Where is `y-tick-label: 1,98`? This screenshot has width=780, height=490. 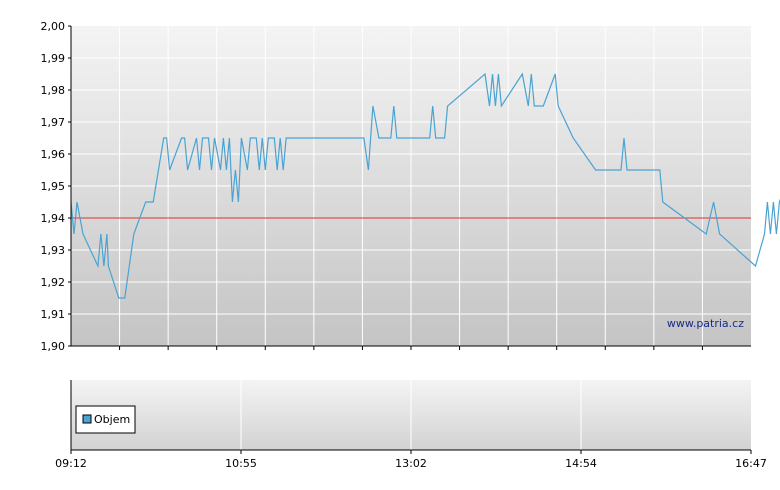
y-tick-label: 1,98 is located at coordinates (53, 90).